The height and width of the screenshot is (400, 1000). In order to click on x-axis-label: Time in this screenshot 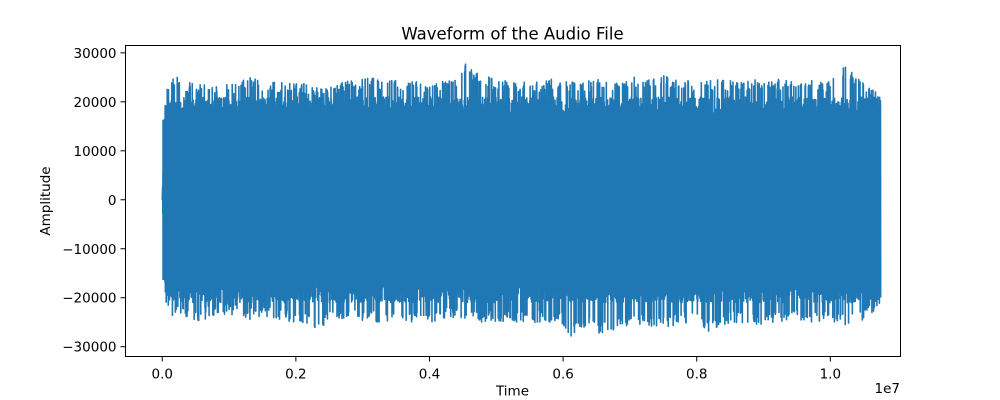, I will do `click(512, 392)`.